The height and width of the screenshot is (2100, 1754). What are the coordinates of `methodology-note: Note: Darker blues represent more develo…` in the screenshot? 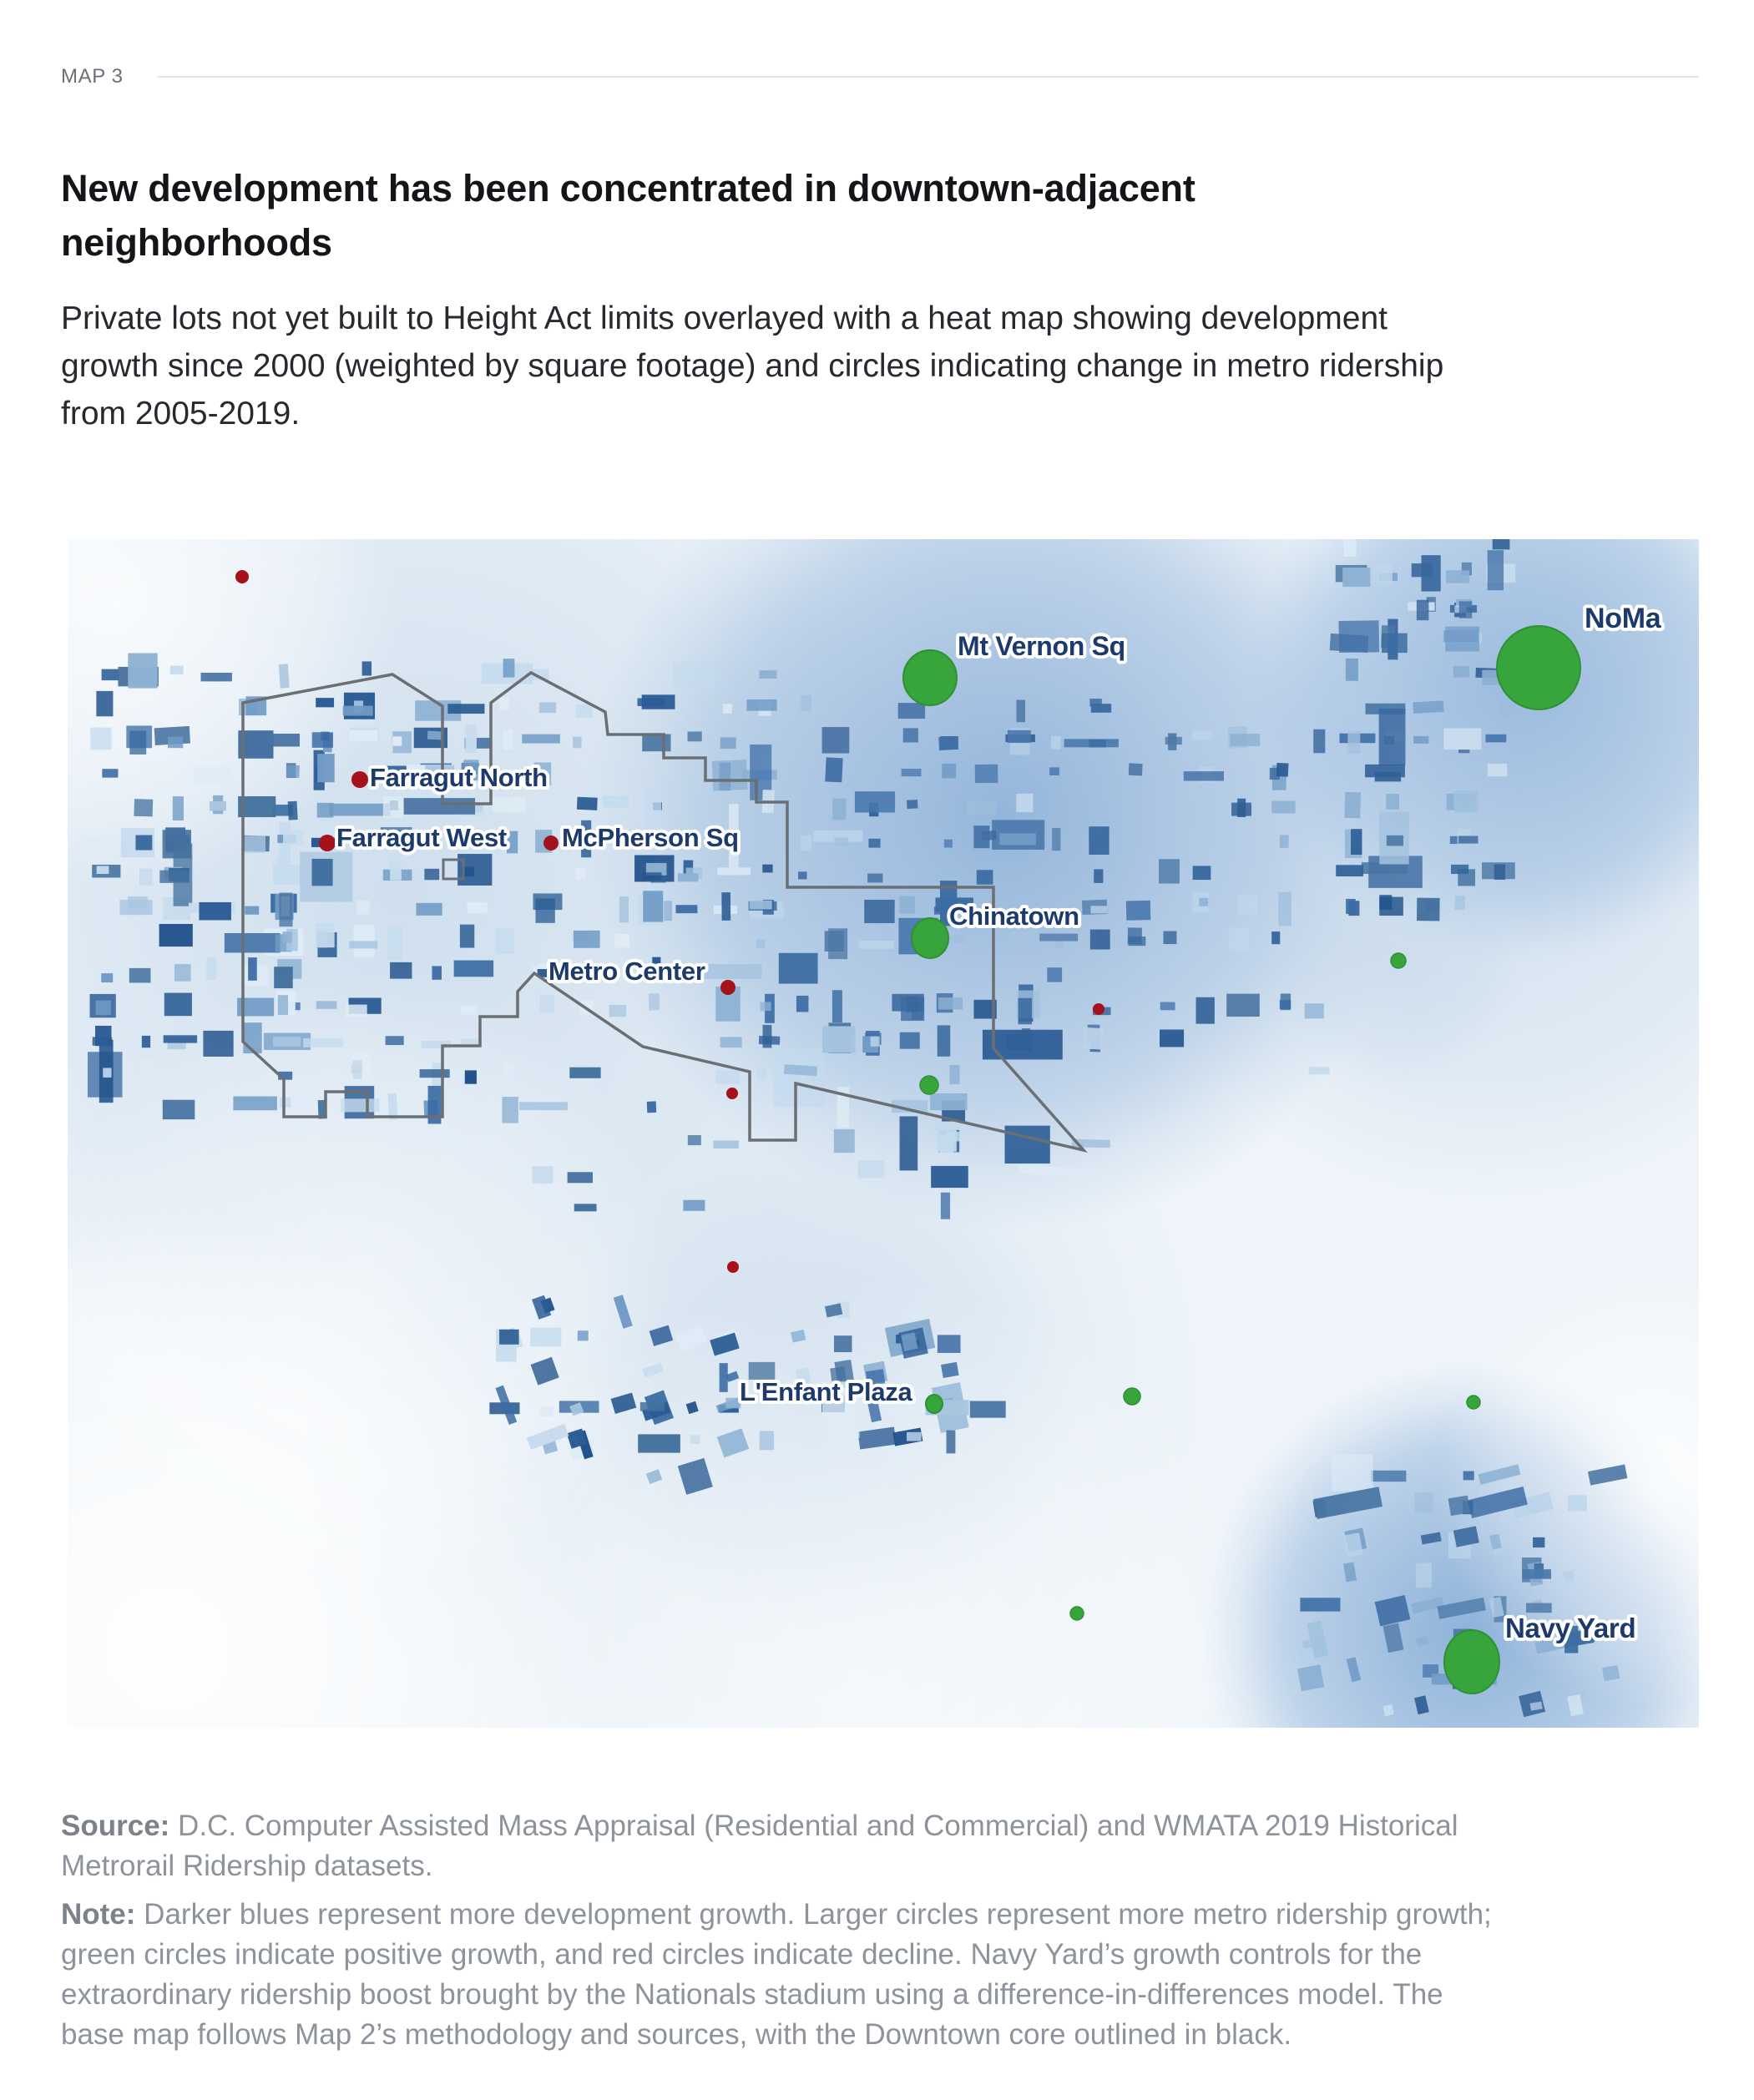 It's located at (880, 1975).